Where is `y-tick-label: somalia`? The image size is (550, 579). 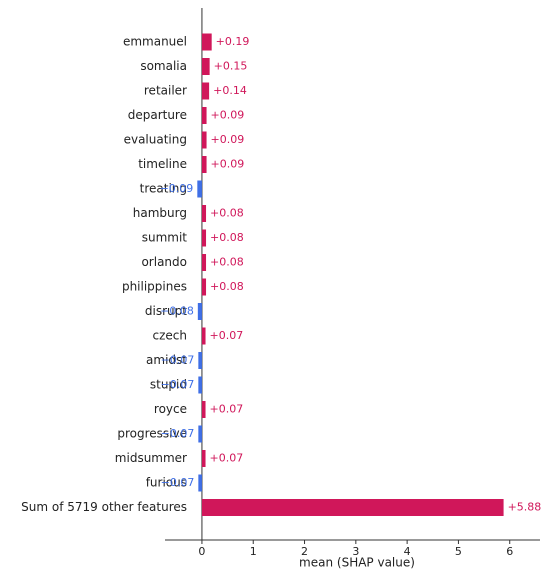 y-tick-label: somalia is located at coordinates (163, 66).